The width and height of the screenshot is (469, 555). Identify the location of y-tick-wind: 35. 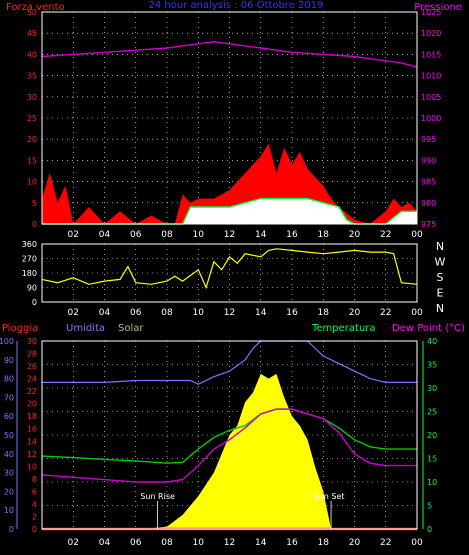
(32, 76).